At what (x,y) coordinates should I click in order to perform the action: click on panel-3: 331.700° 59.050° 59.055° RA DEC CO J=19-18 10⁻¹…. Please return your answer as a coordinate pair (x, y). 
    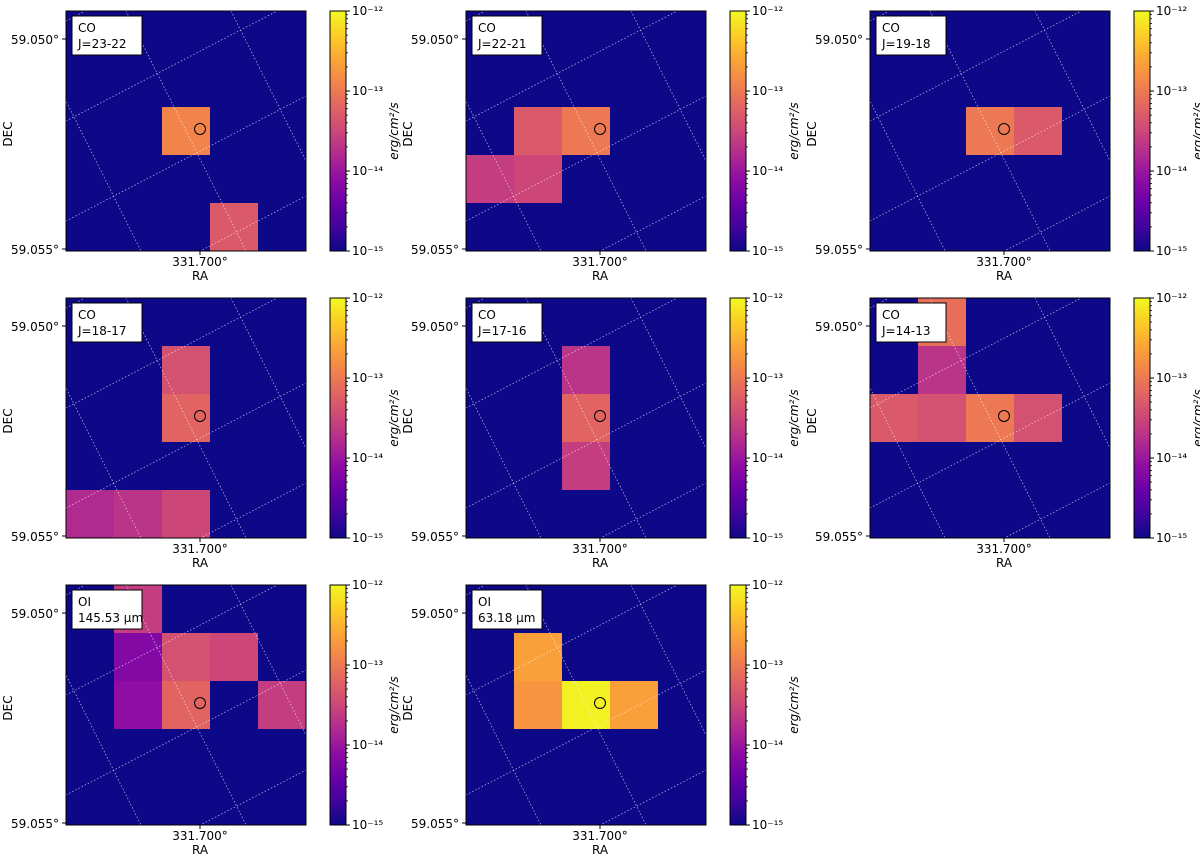
    Looking at the image, I should click on (1002, 143).